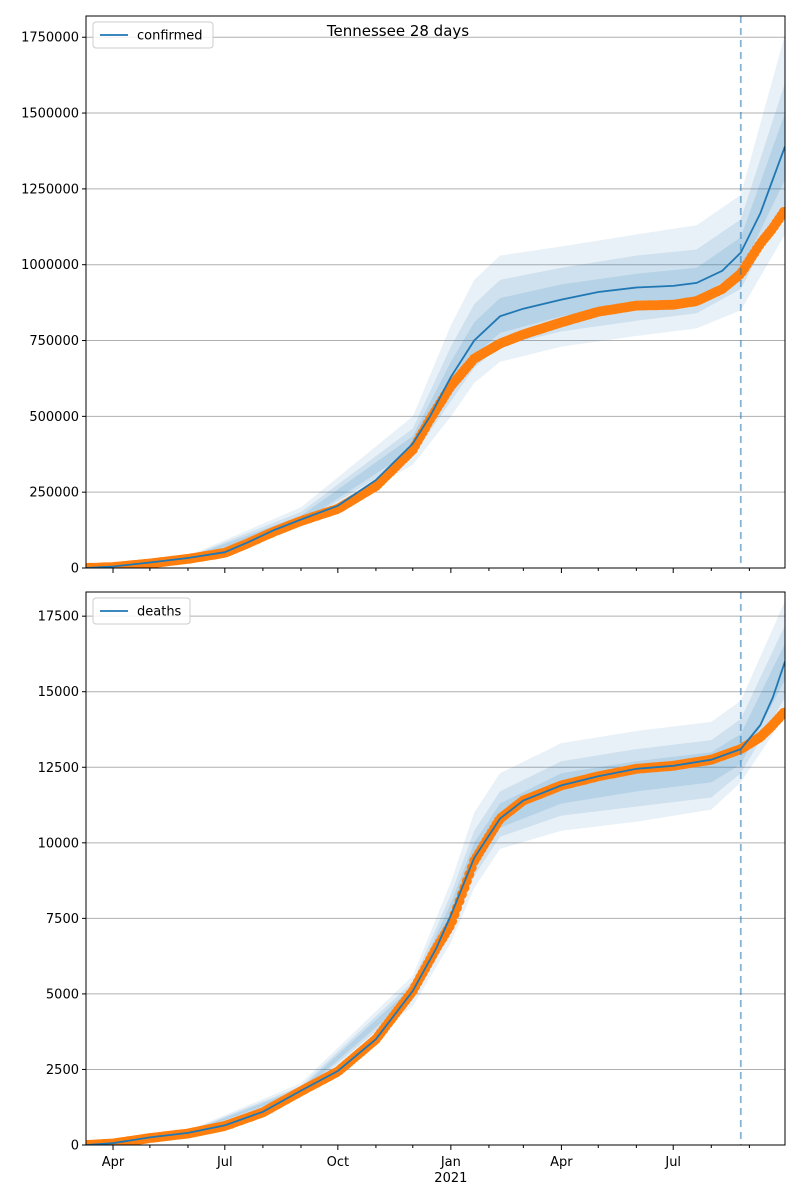  Describe the element at coordinates (54, 417) in the screenshot. I see `y-tick-label: 500000` at that location.